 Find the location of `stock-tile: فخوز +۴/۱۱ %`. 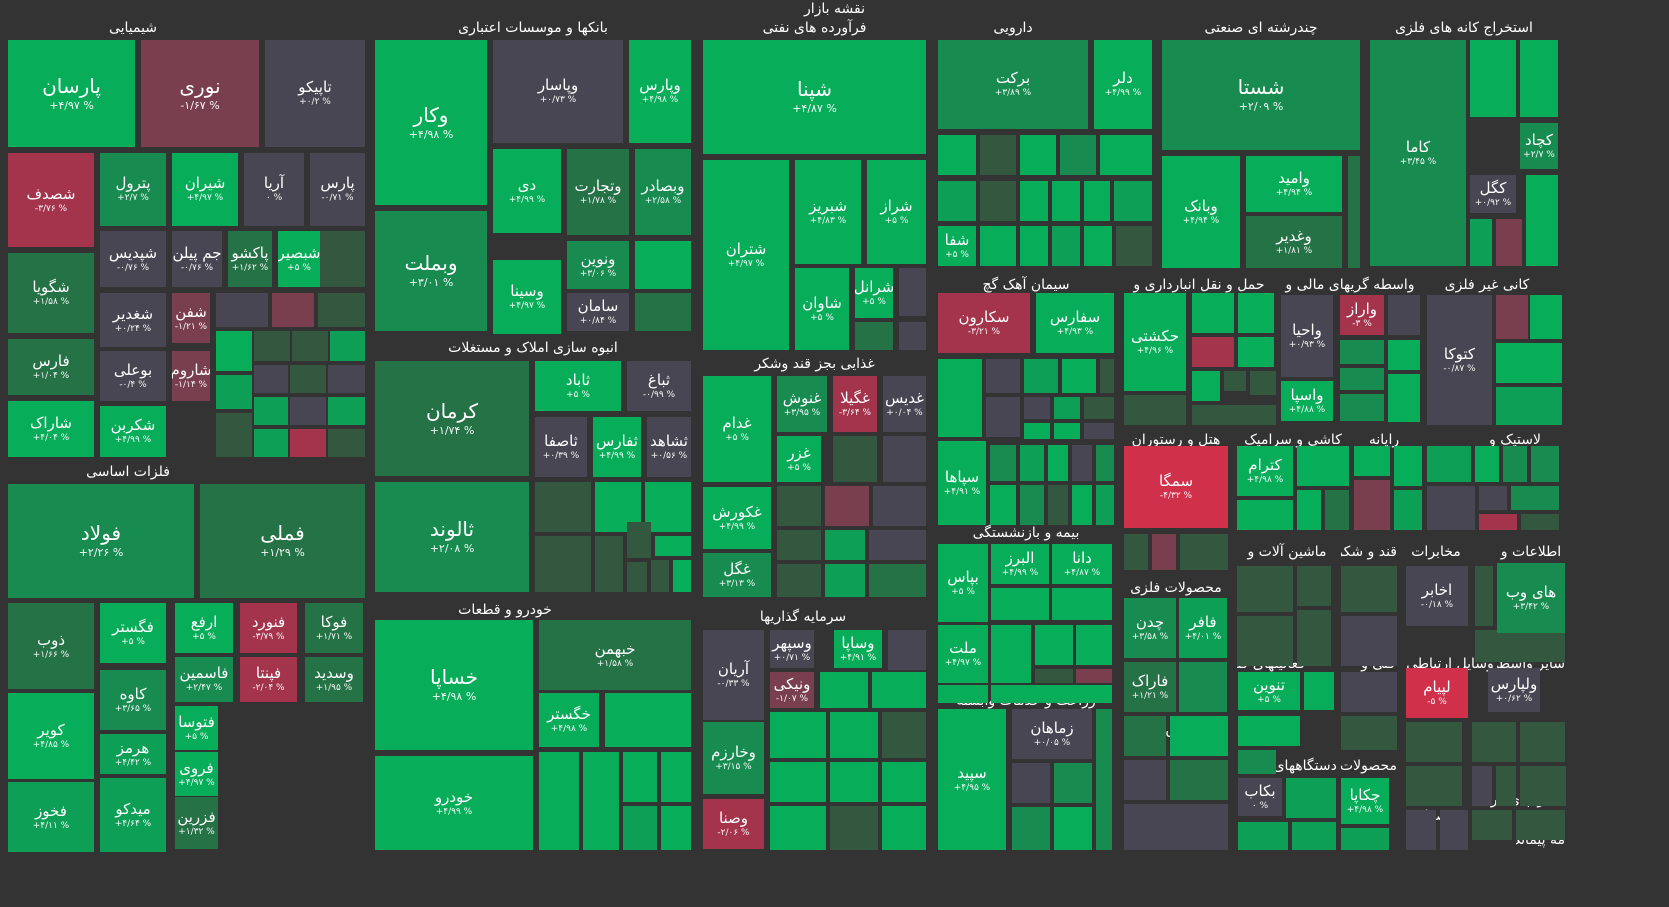

stock-tile: فخوز +۴/۱۱ % is located at coordinates (51, 817).